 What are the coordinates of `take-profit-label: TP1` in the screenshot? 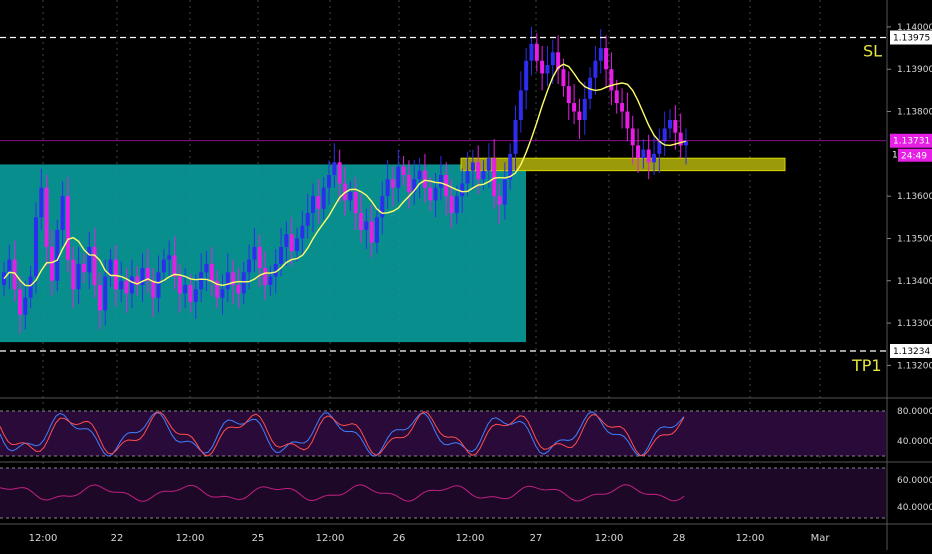 It's located at (866, 365).